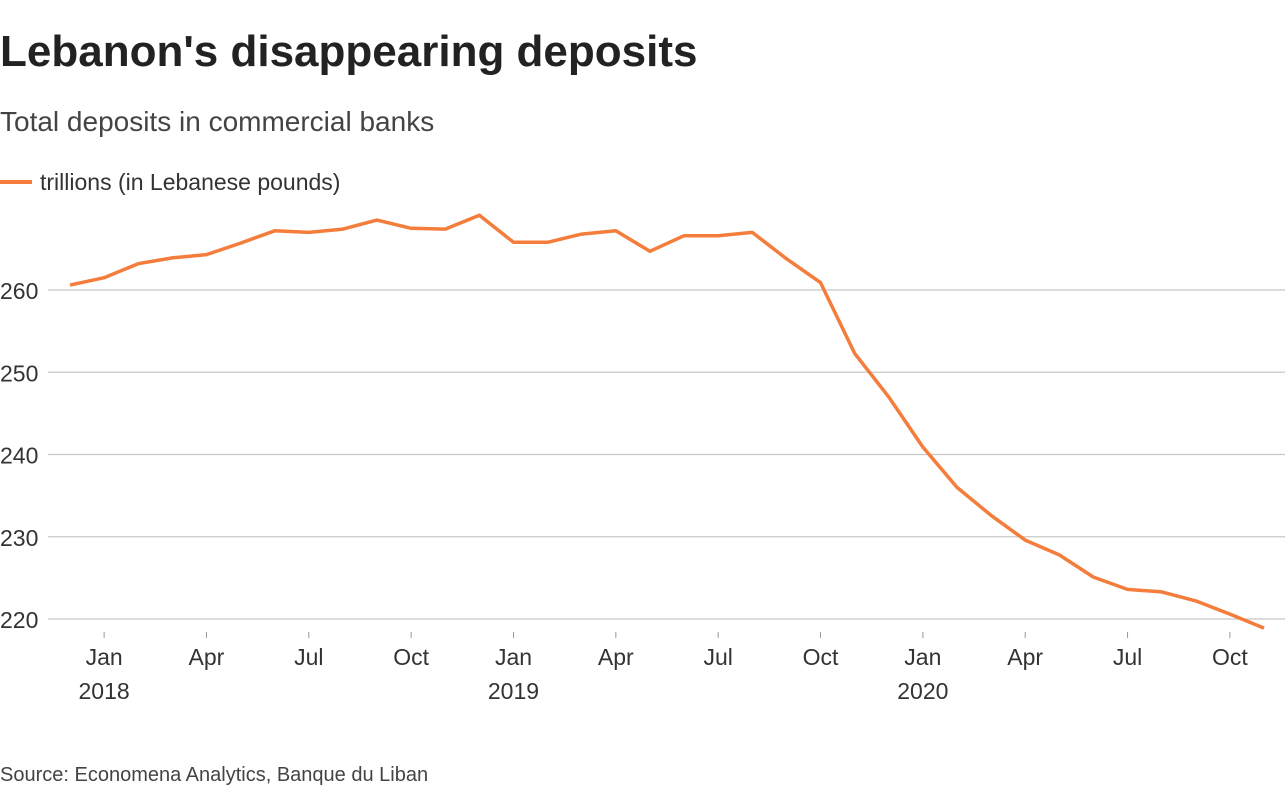 This screenshot has height=800, width=1288. Describe the element at coordinates (190, 182) in the screenshot. I see `legend-label: trillions (in Lebanese pounds)` at that location.